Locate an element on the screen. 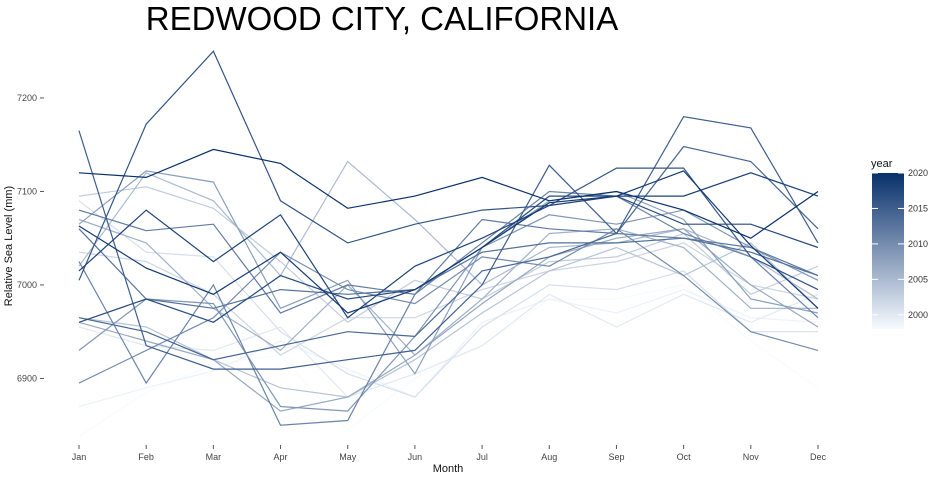 The image size is (940, 480). legend-colorbar is located at coordinates (888, 251).